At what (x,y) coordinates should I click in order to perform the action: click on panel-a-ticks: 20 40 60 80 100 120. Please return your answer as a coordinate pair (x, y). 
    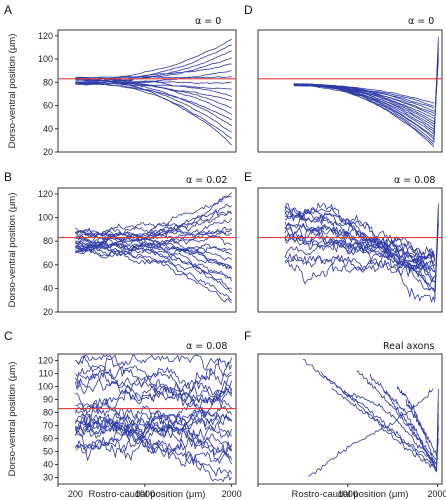
    Looking at the image, I should click on (48, 94).